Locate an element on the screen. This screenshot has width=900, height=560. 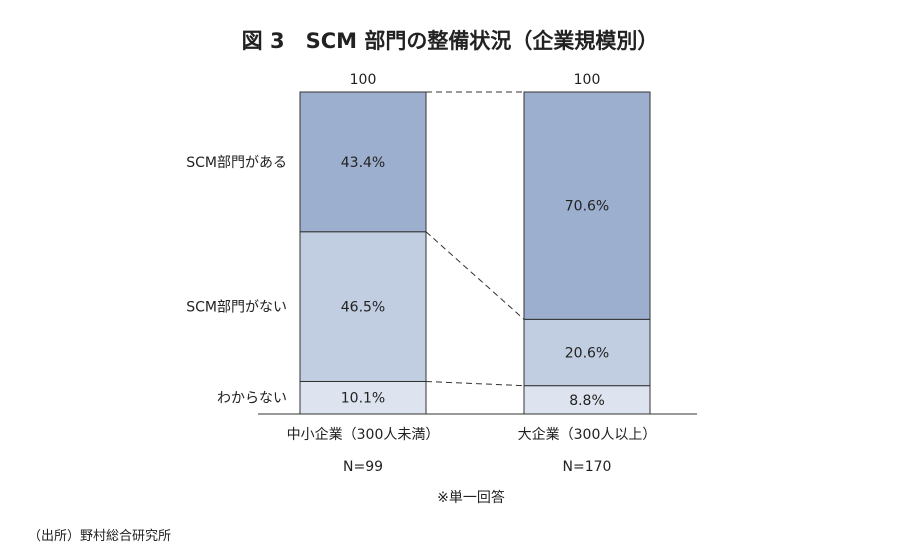
chart-title: 図 3 SCM 部門の整備状況（企業規模別） is located at coordinates (450, 41).